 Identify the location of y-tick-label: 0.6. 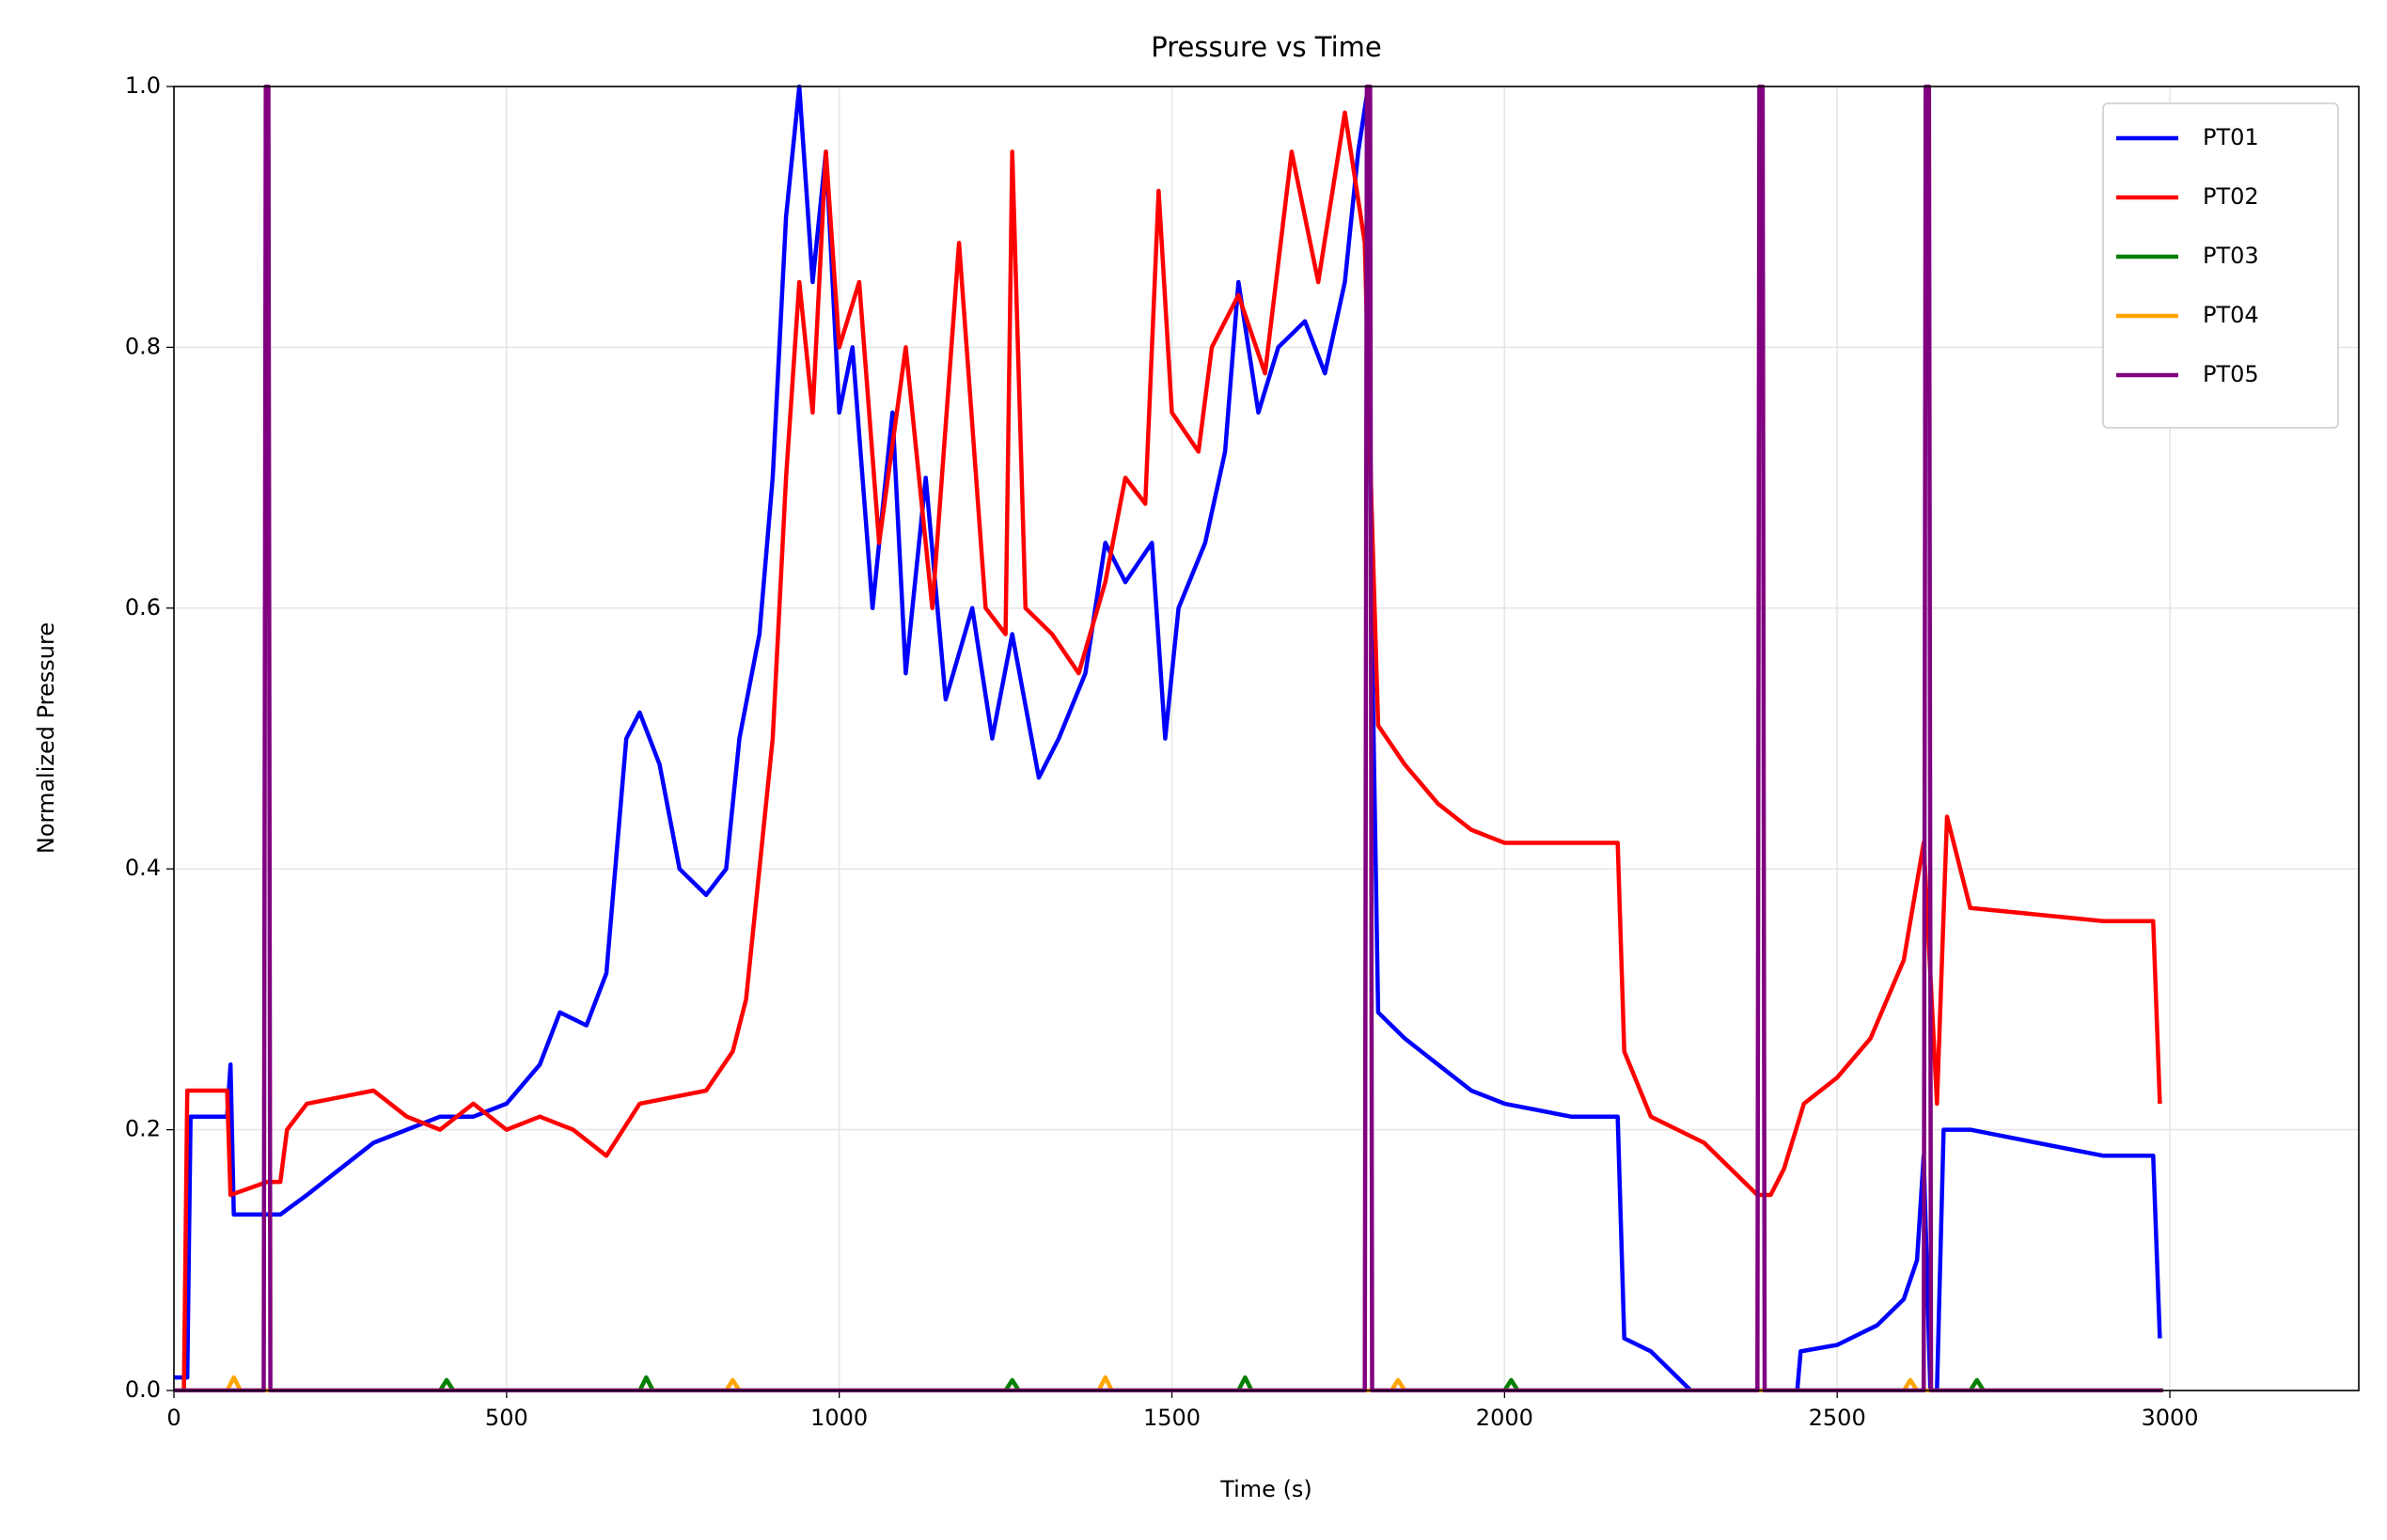
(143, 608).